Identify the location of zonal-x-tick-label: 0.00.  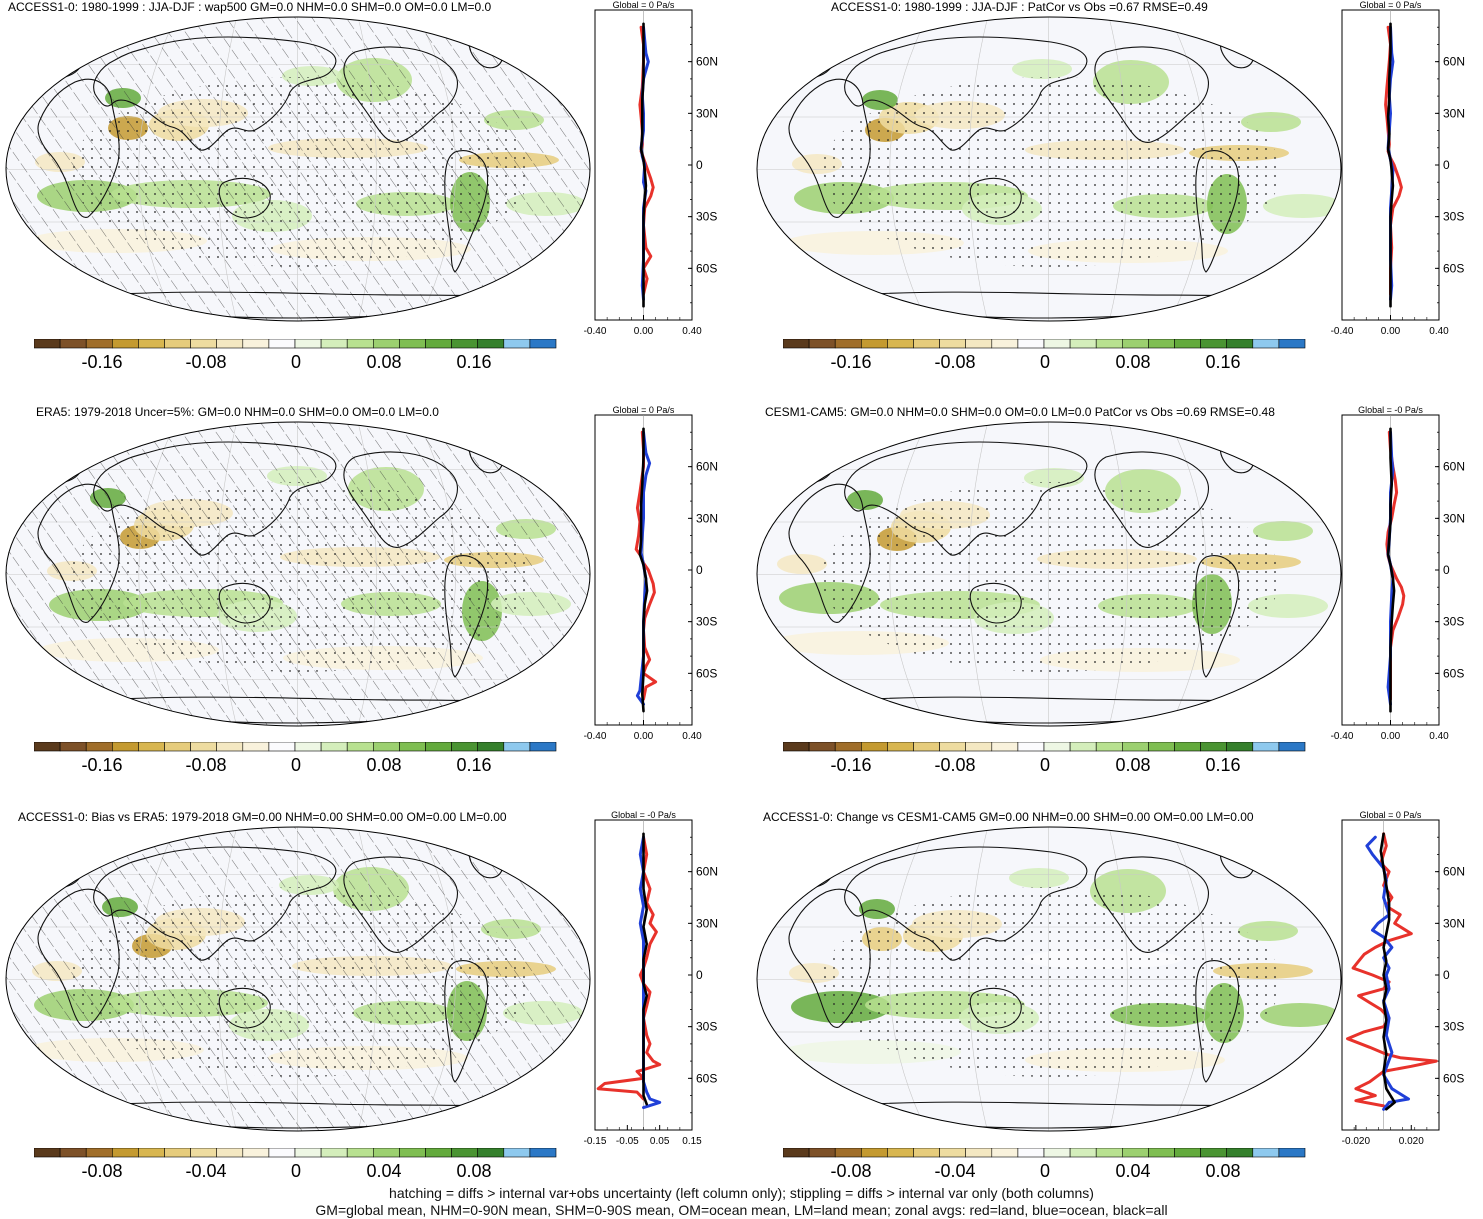
(644, 736).